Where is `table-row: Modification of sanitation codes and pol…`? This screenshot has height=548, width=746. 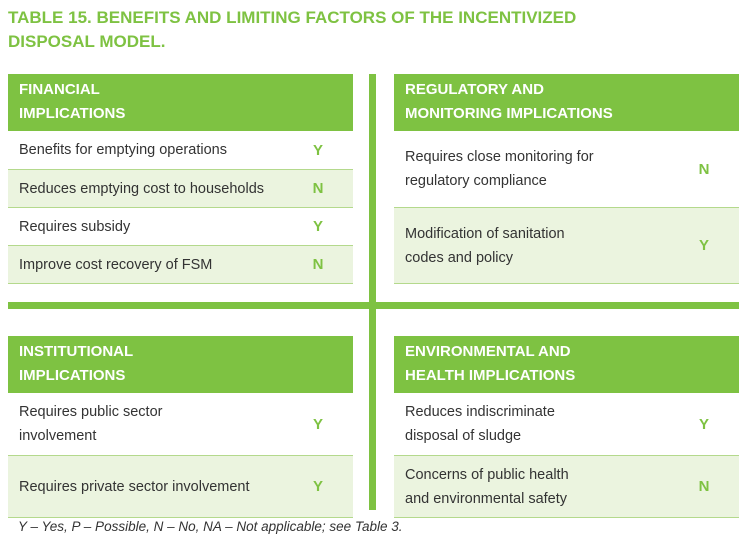
table-row: Modification of sanitation codes and pol… is located at coordinates (566, 245).